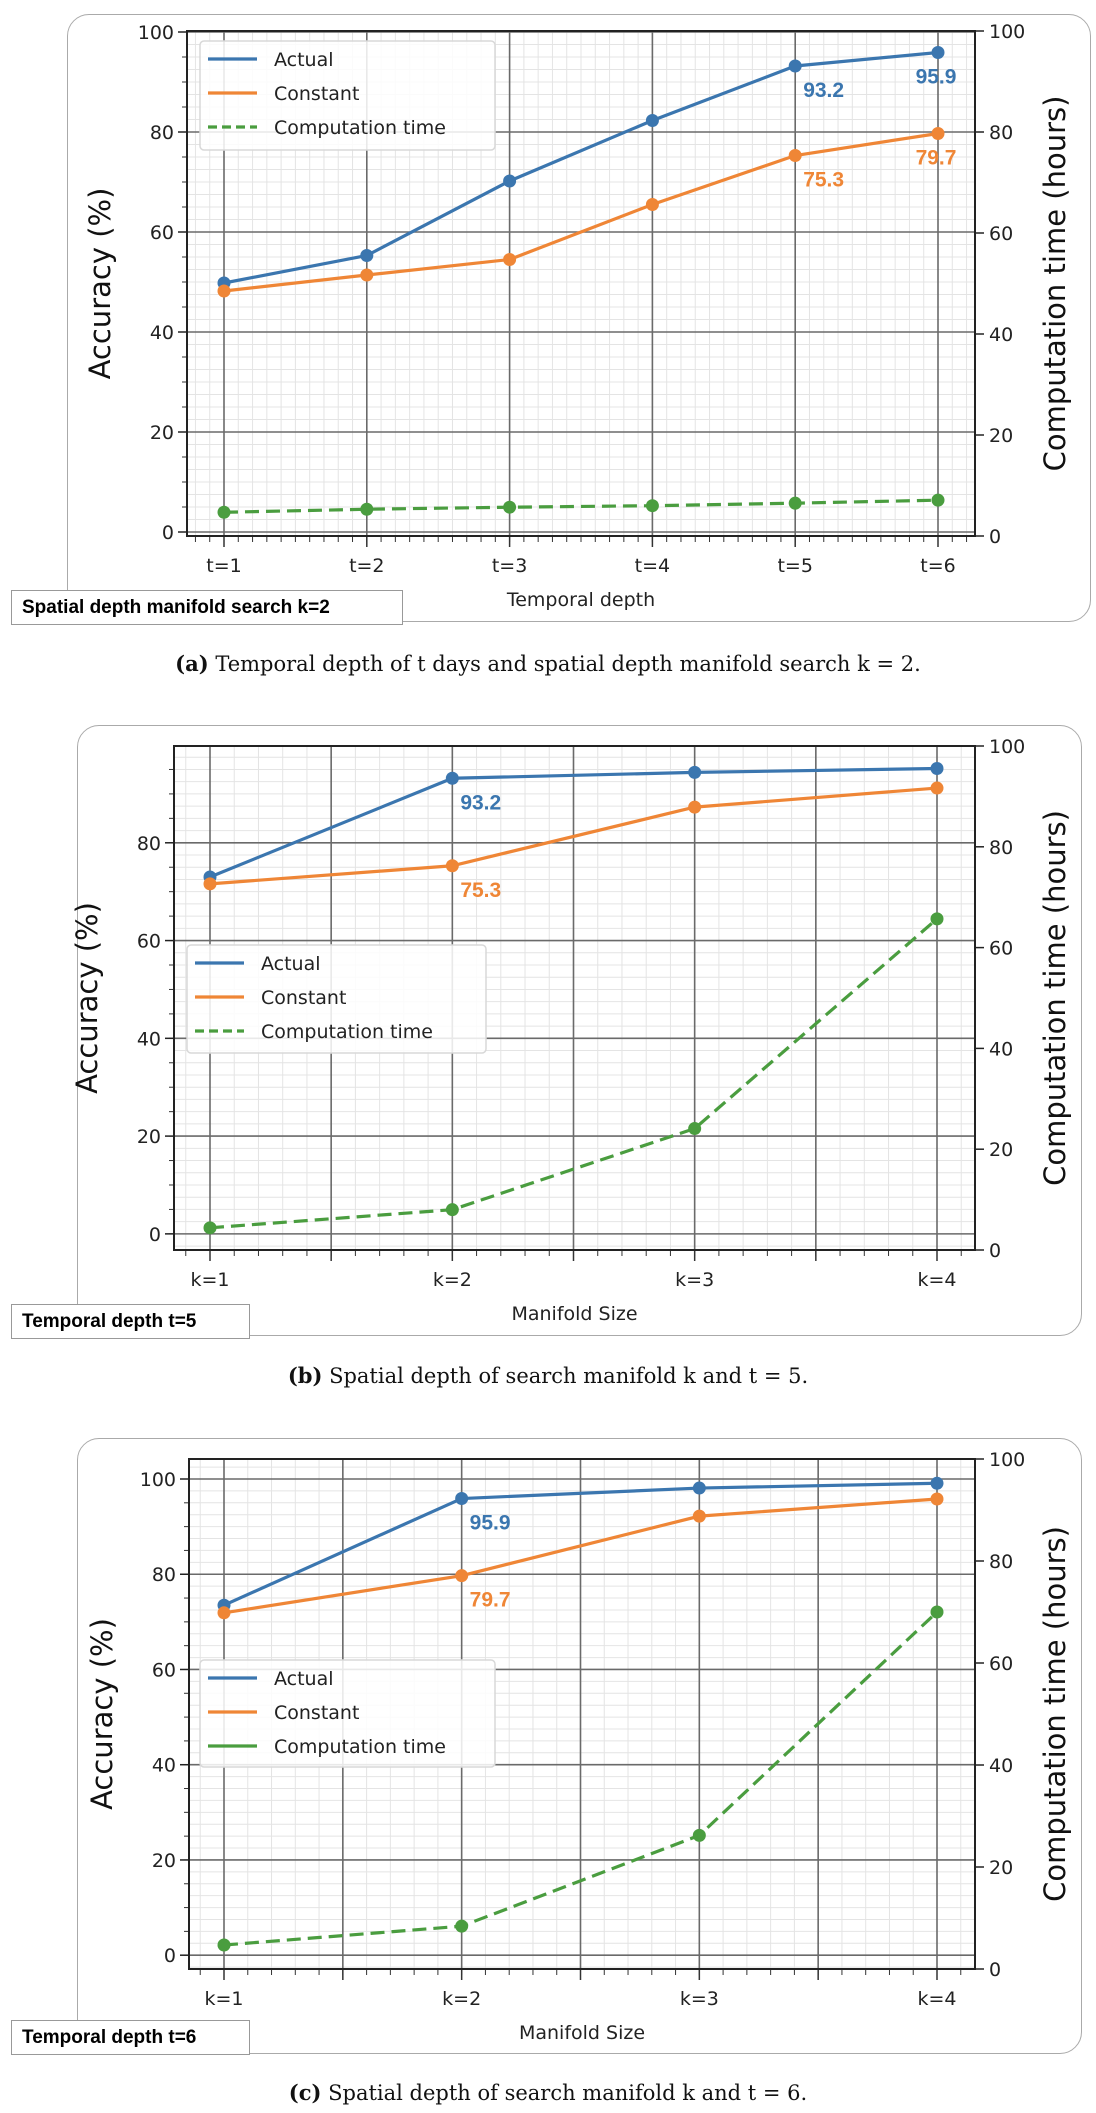 The image size is (1096, 2113). I want to click on caption-letter: (a), so click(192, 663).